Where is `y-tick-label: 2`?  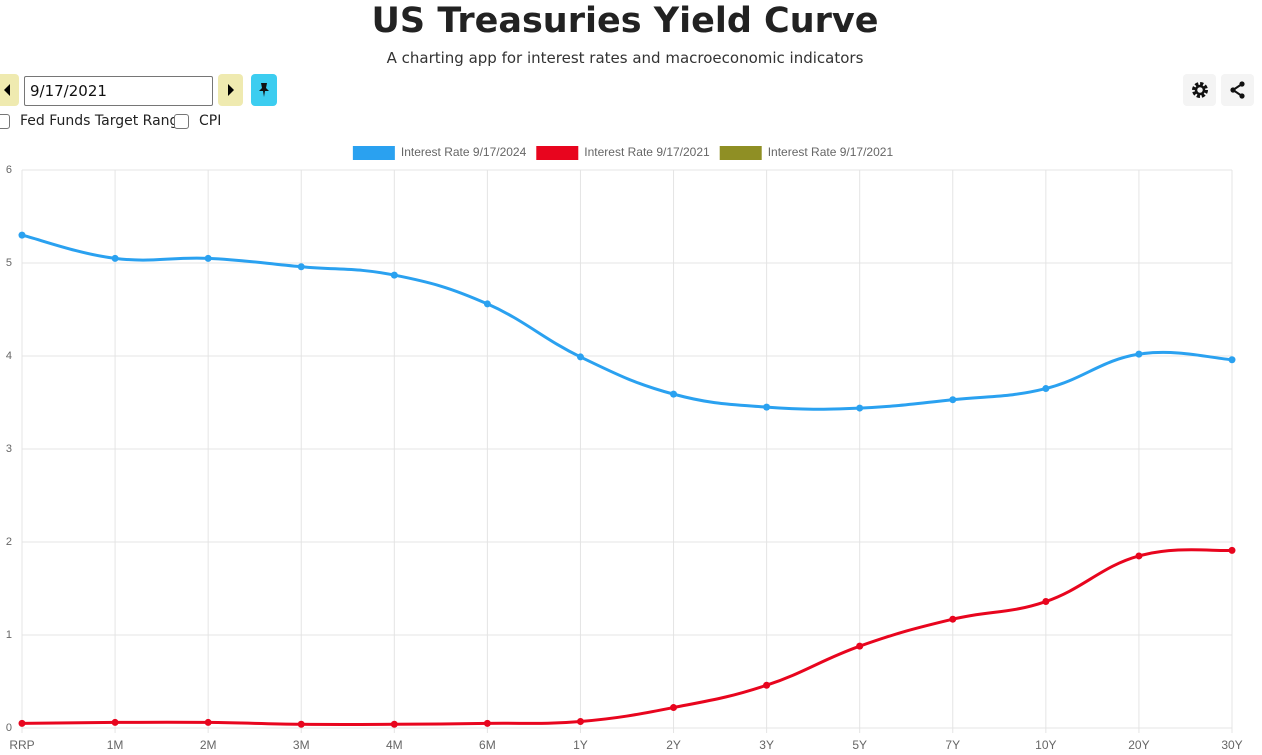
y-tick-label: 2 is located at coordinates (9, 542).